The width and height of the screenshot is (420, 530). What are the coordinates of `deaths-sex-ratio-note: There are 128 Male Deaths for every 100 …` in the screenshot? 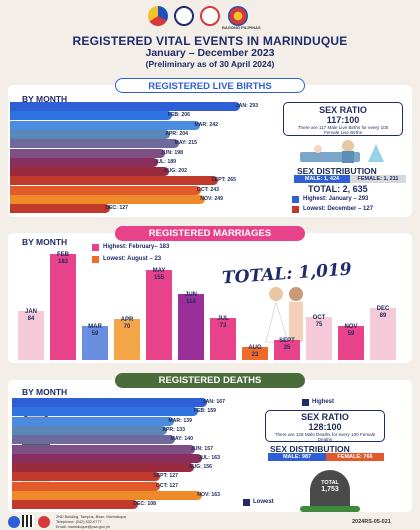 It's located at (325, 437).